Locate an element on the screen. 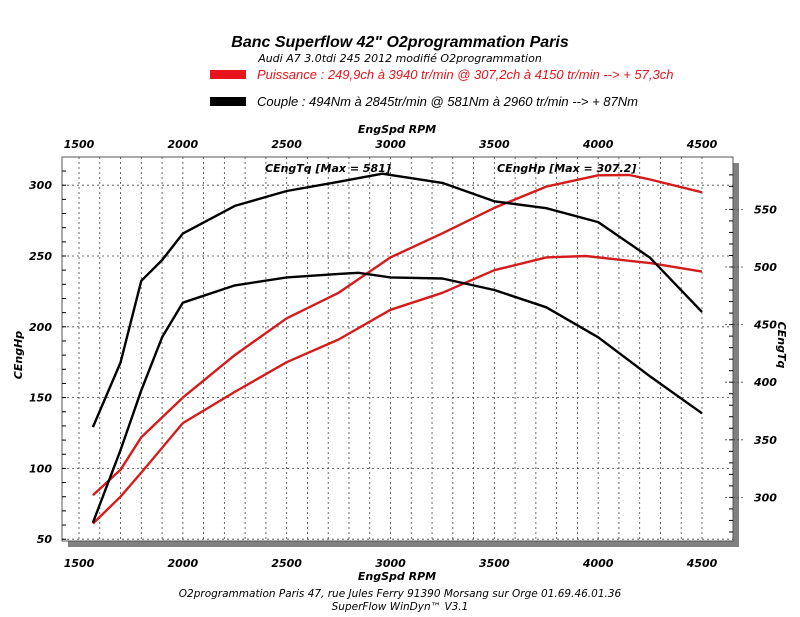  y-tick-label-right: 300 is located at coordinates (765, 497).